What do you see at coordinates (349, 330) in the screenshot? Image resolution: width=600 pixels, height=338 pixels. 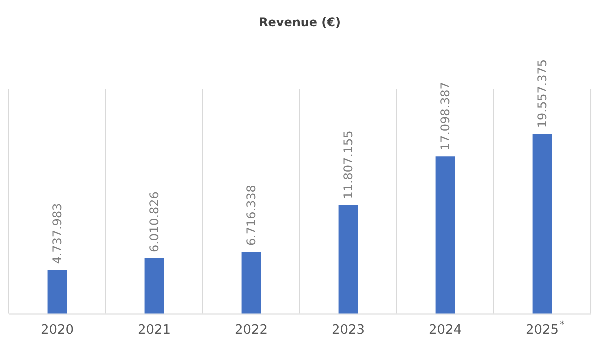 I see `x-tick-label: 2023` at bounding box center [349, 330].